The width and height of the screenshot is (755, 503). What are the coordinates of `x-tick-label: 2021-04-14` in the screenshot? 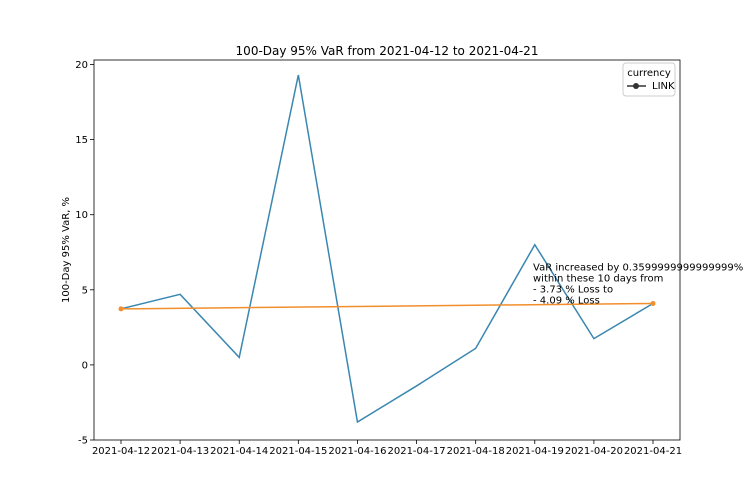 It's located at (239, 451).